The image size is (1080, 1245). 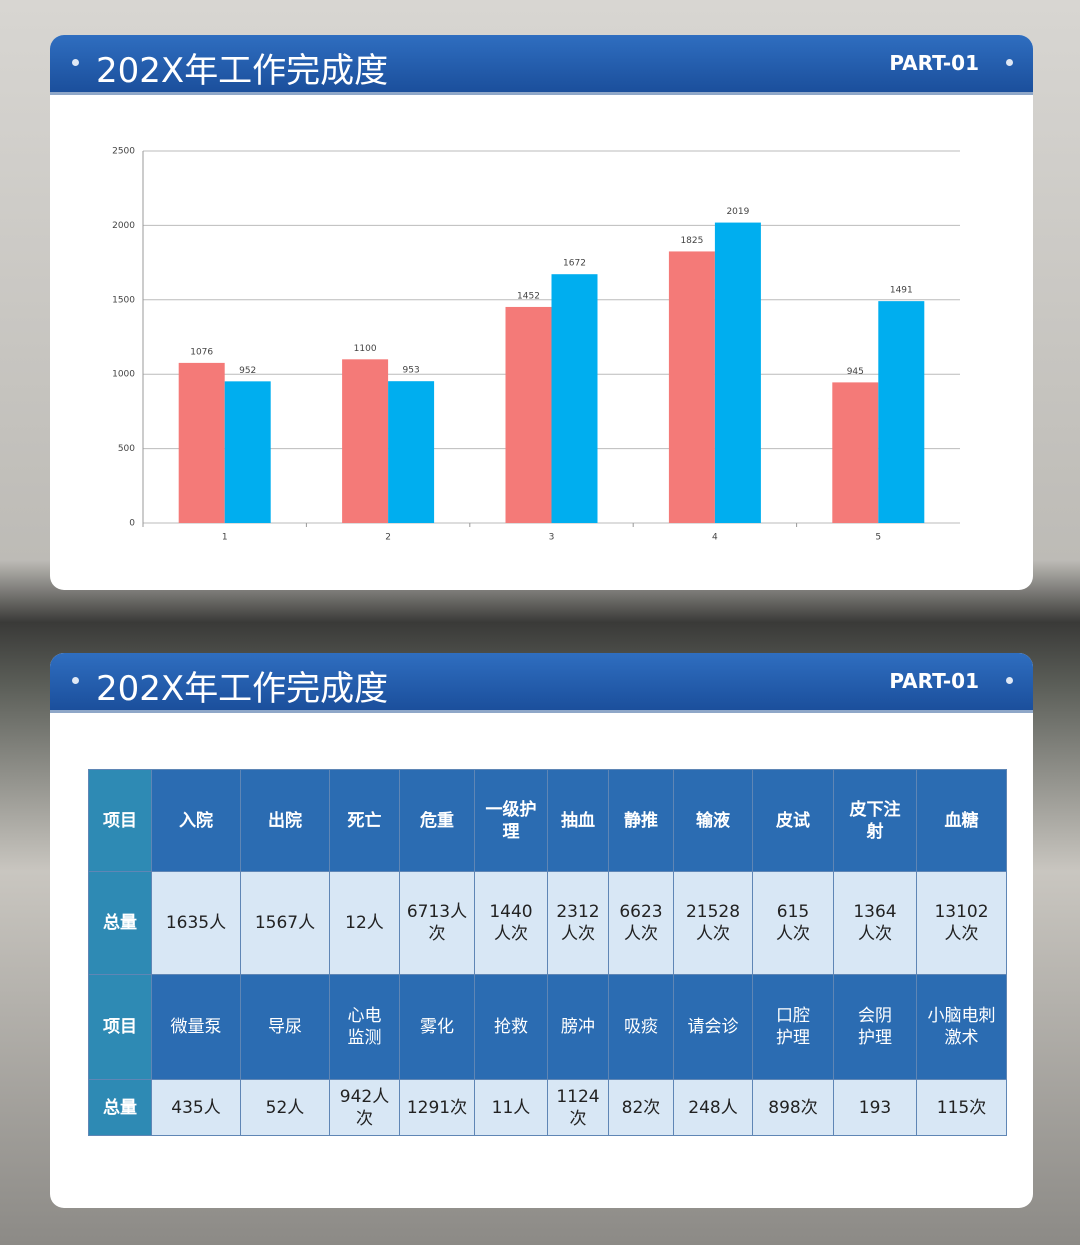 What do you see at coordinates (641, 820) in the screenshot?
I see `header-cell: 静推` at bounding box center [641, 820].